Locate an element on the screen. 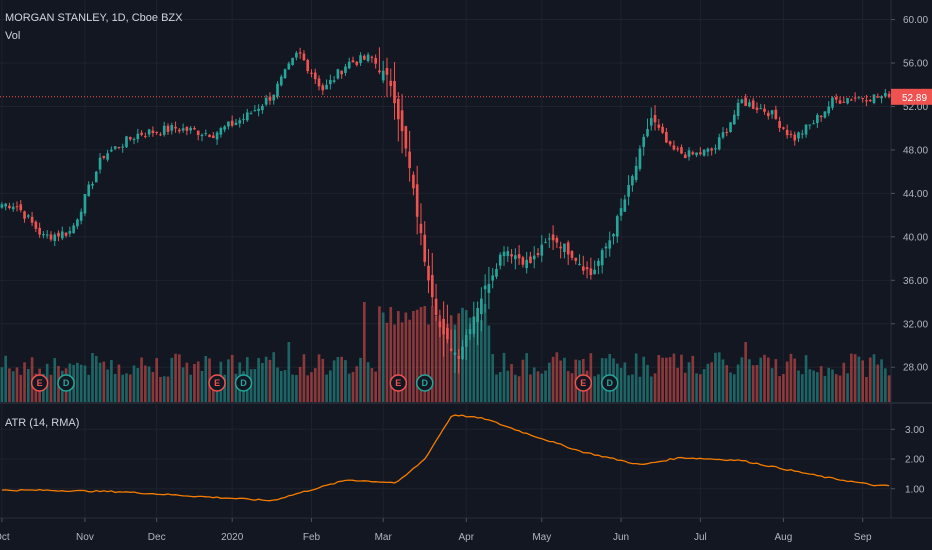 The height and width of the screenshot is (550, 932). last-price-tag is located at coordinates (911, 96).